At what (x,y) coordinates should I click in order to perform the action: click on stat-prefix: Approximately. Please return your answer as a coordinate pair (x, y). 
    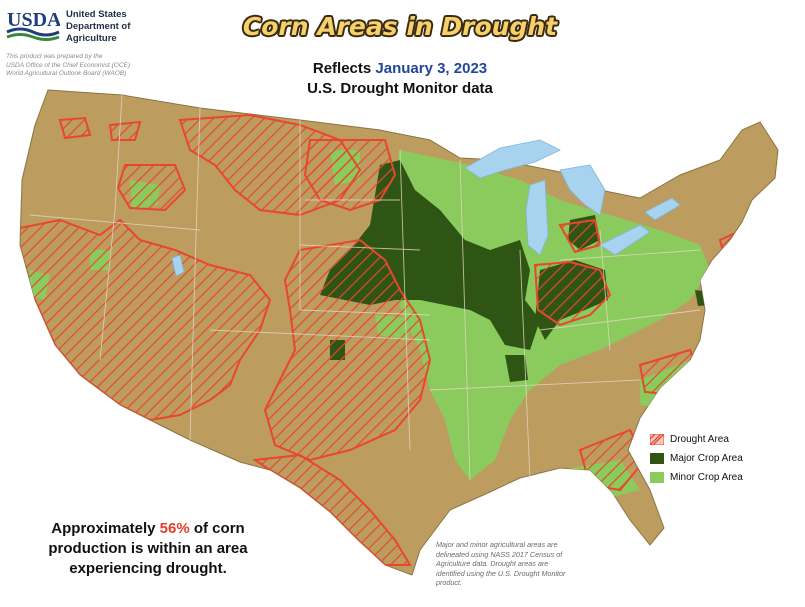
    Looking at the image, I should click on (103, 528).